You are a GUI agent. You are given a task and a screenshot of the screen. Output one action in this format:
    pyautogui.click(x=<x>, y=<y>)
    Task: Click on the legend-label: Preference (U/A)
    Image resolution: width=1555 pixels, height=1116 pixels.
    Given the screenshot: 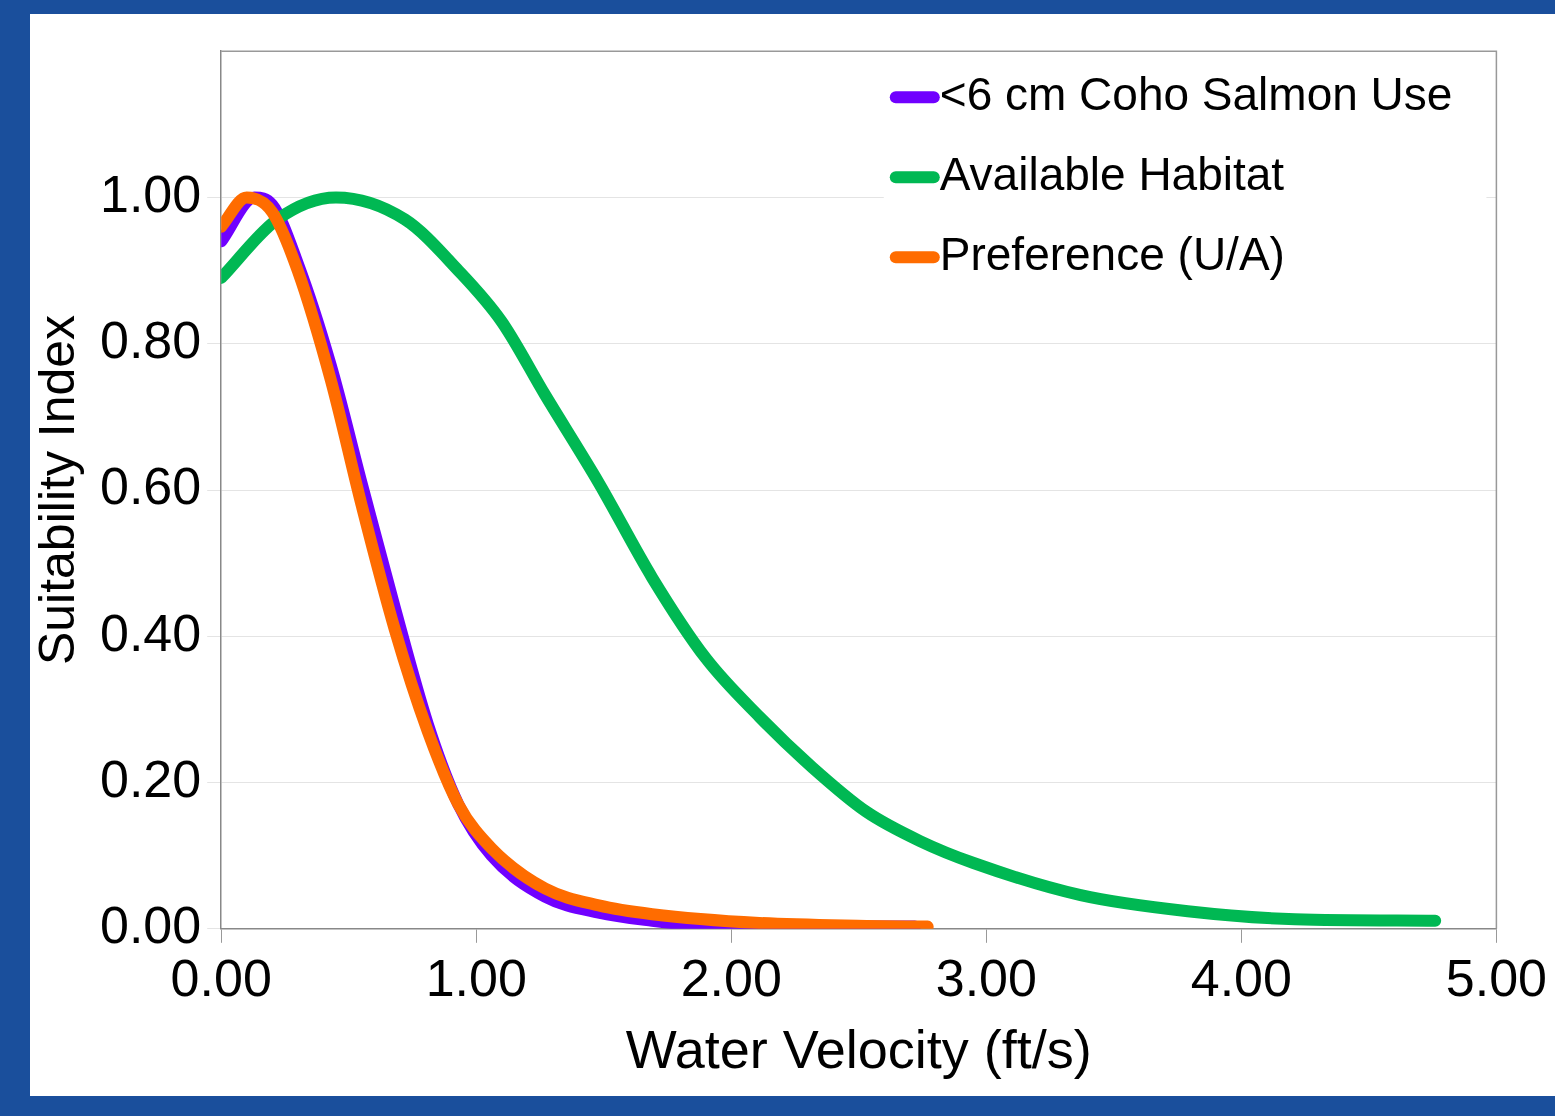 What is the action you would take?
    pyautogui.click(x=1112, y=253)
    